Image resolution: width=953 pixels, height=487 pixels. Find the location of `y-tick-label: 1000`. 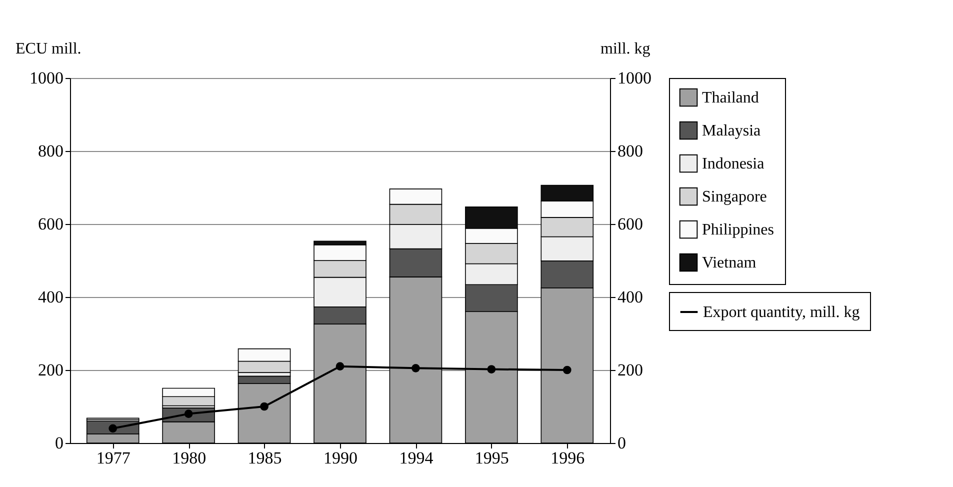

y-tick-label: 1000 is located at coordinates (47, 78).